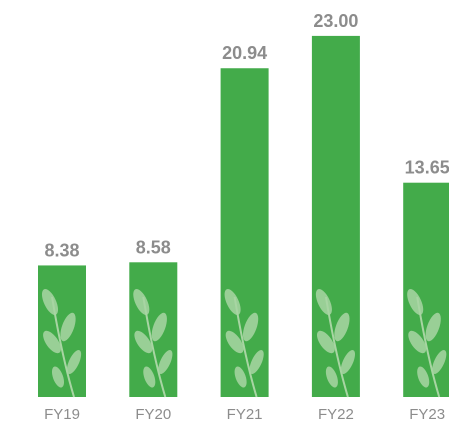  What do you see at coordinates (244, 53) in the screenshot?
I see `value-label: 20.94` at bounding box center [244, 53].